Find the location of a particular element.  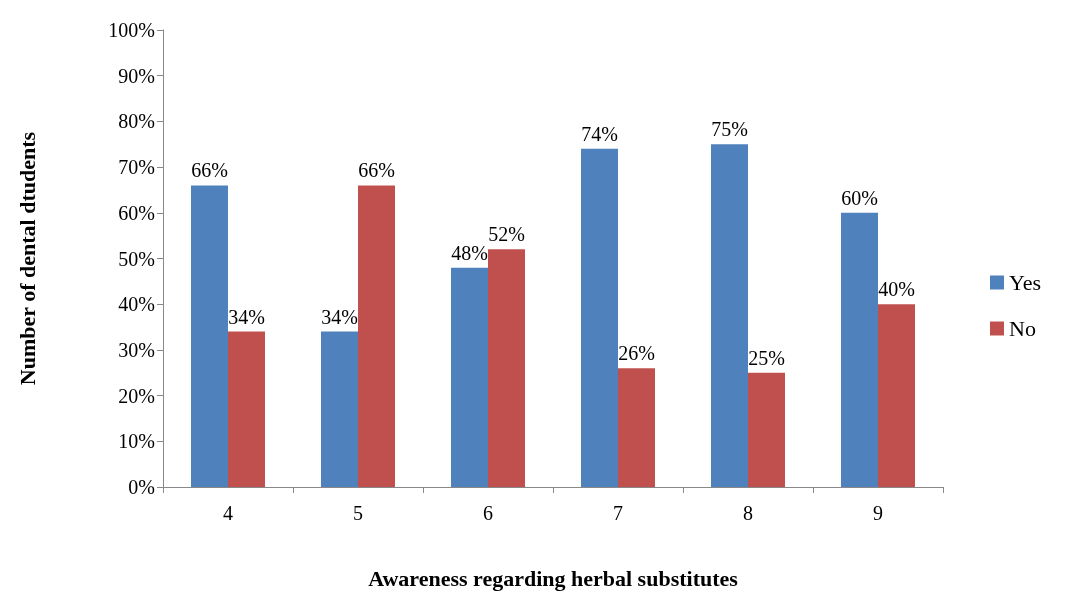

x-tick-label: 5 is located at coordinates (358, 513).